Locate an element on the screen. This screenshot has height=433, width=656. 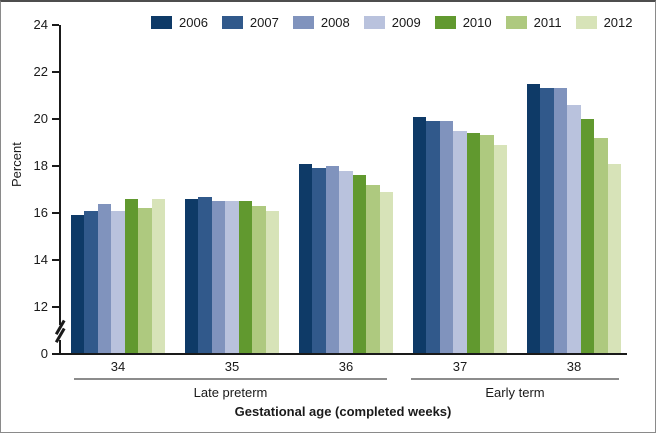
legend-label: 2009 is located at coordinates (406, 22).